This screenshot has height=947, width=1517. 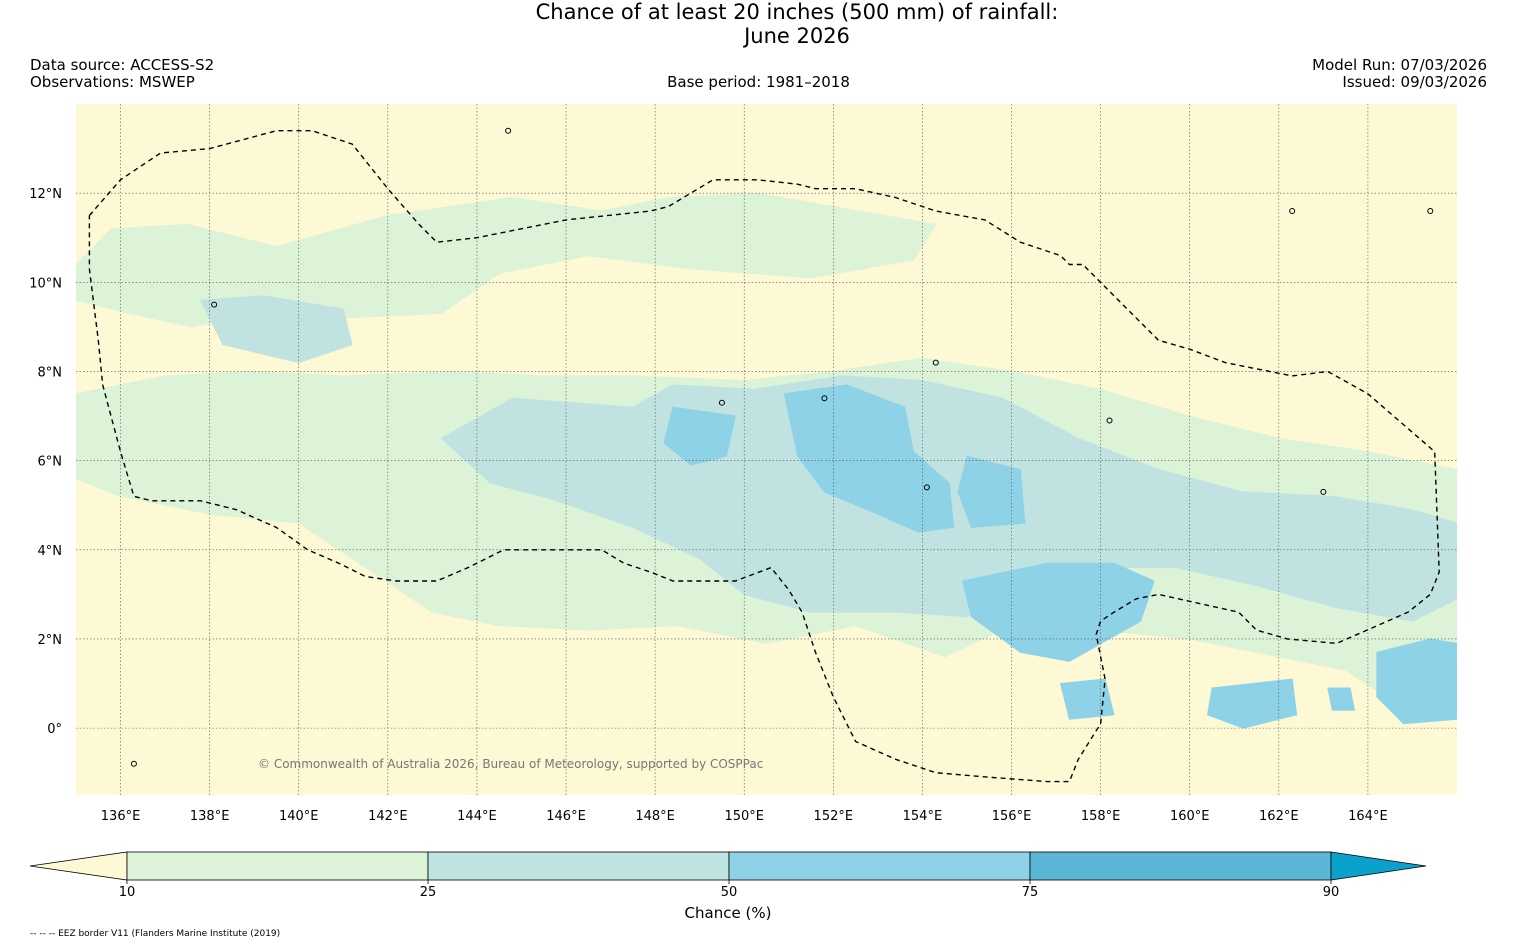 What do you see at coordinates (428, 892) in the screenshot?
I see `colorbar-tick-label: 25` at bounding box center [428, 892].